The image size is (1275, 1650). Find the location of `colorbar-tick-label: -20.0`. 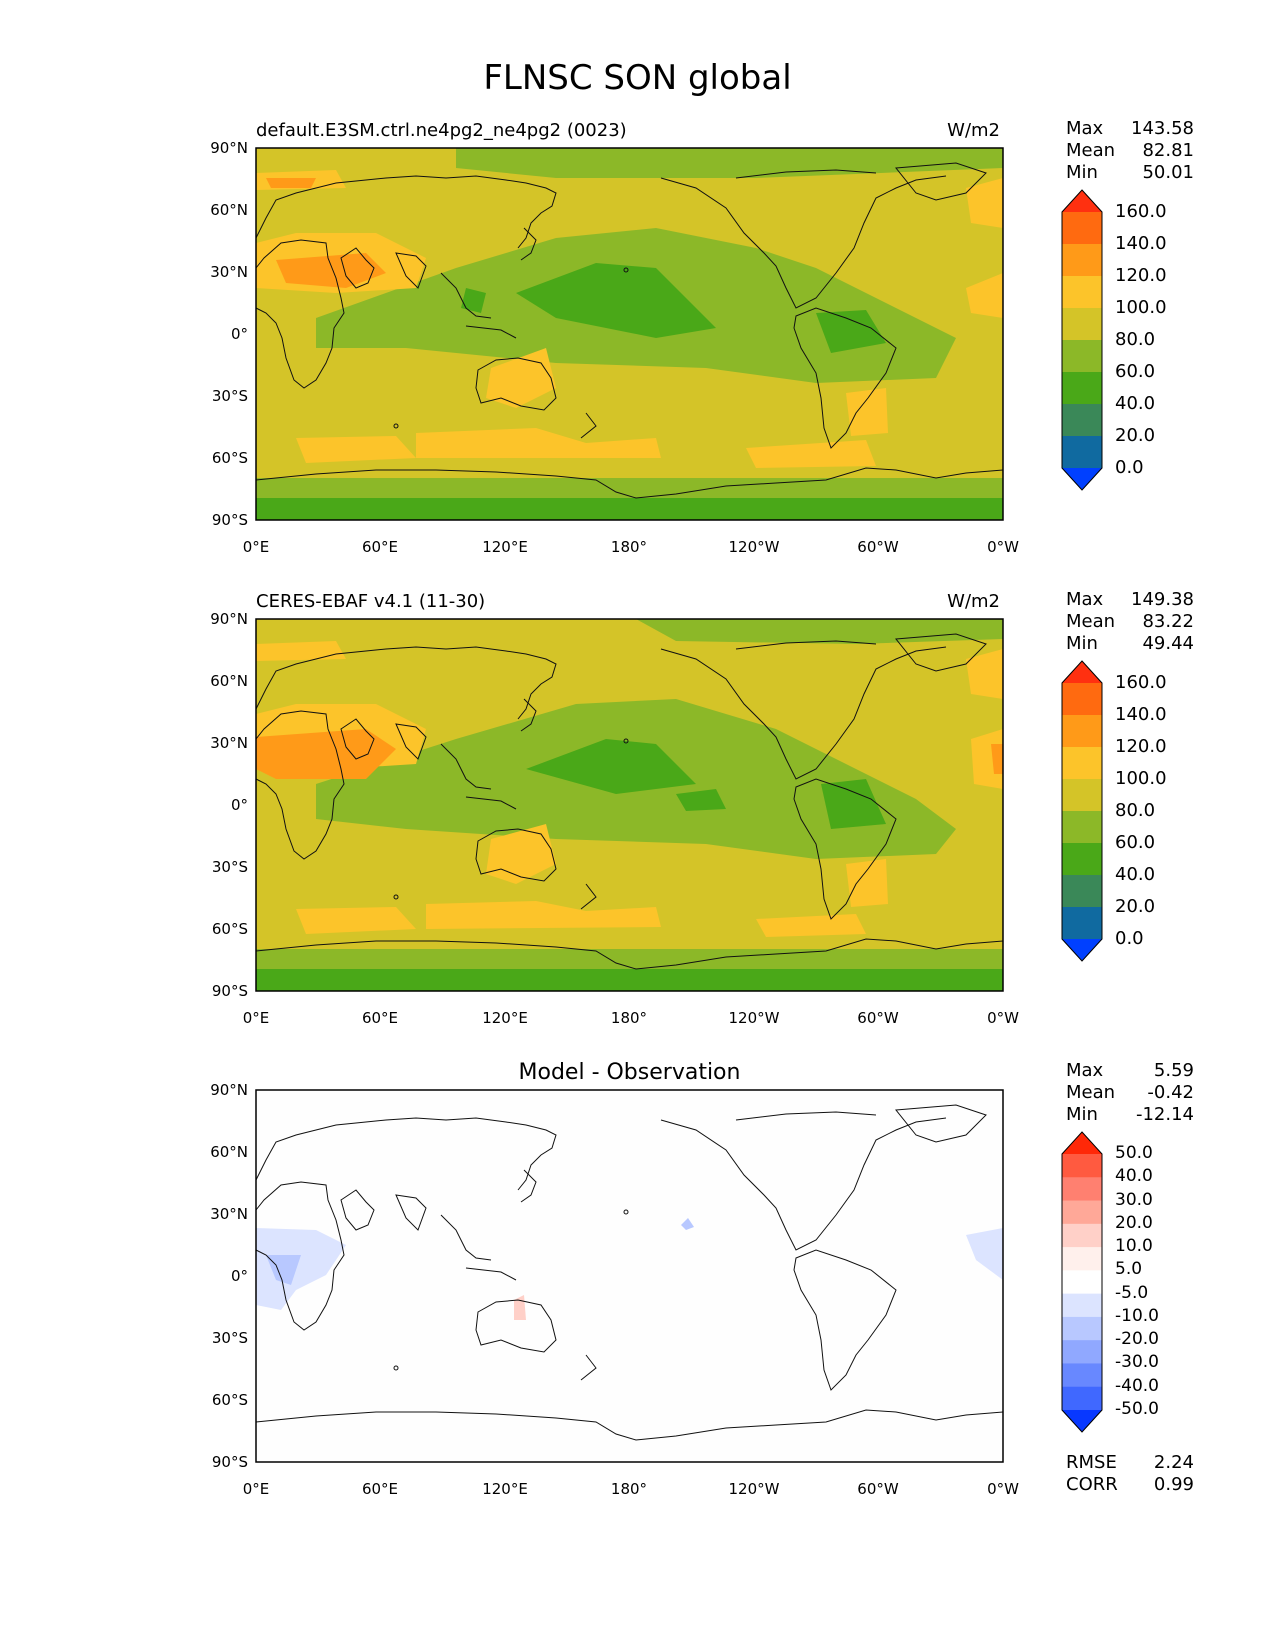

colorbar-tick-label: -20.0 is located at coordinates (1137, 1339).